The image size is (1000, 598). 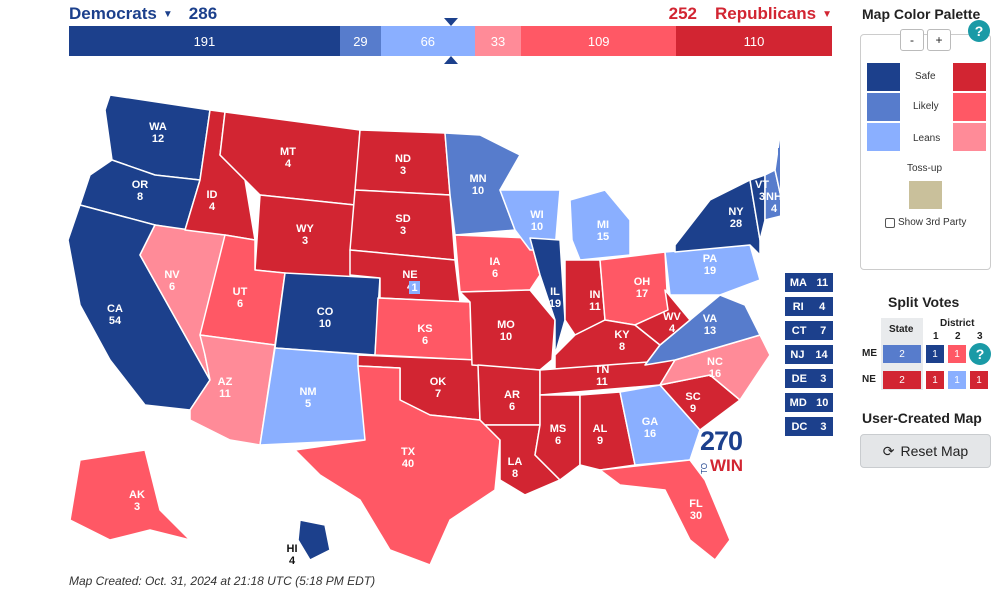 What do you see at coordinates (822, 402) in the screenshot?
I see `small-state-ev: 10` at bounding box center [822, 402].